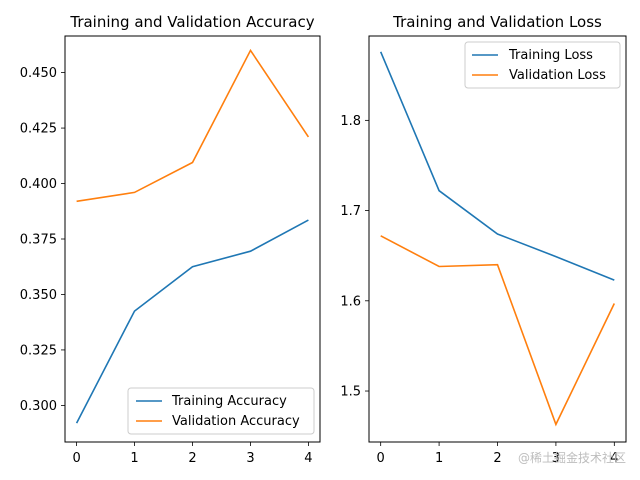 This screenshot has width=640, height=480. I want to click on loss-legend-label-training: Training Loss, so click(550, 55).